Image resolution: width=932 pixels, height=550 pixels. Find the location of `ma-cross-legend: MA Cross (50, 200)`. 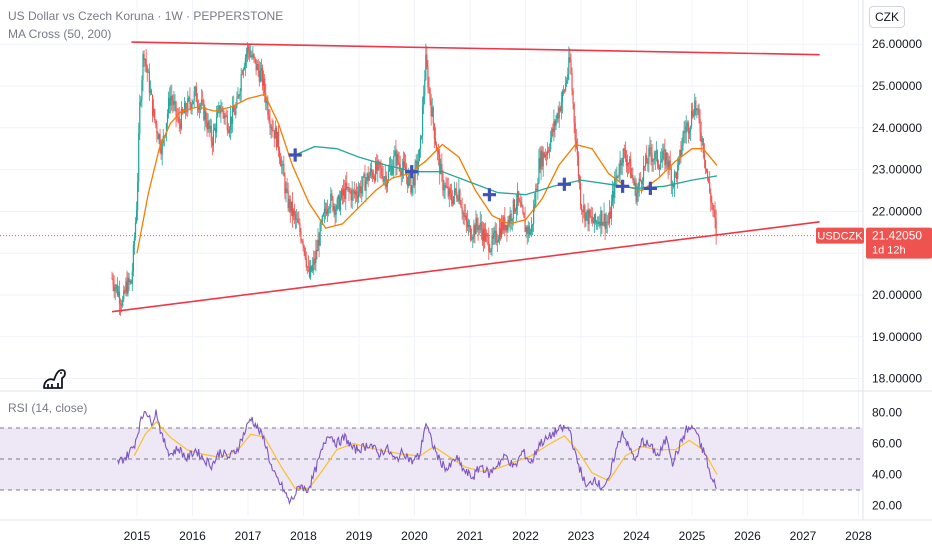

ma-cross-legend: MA Cross (50, 200) is located at coordinates (60, 34).